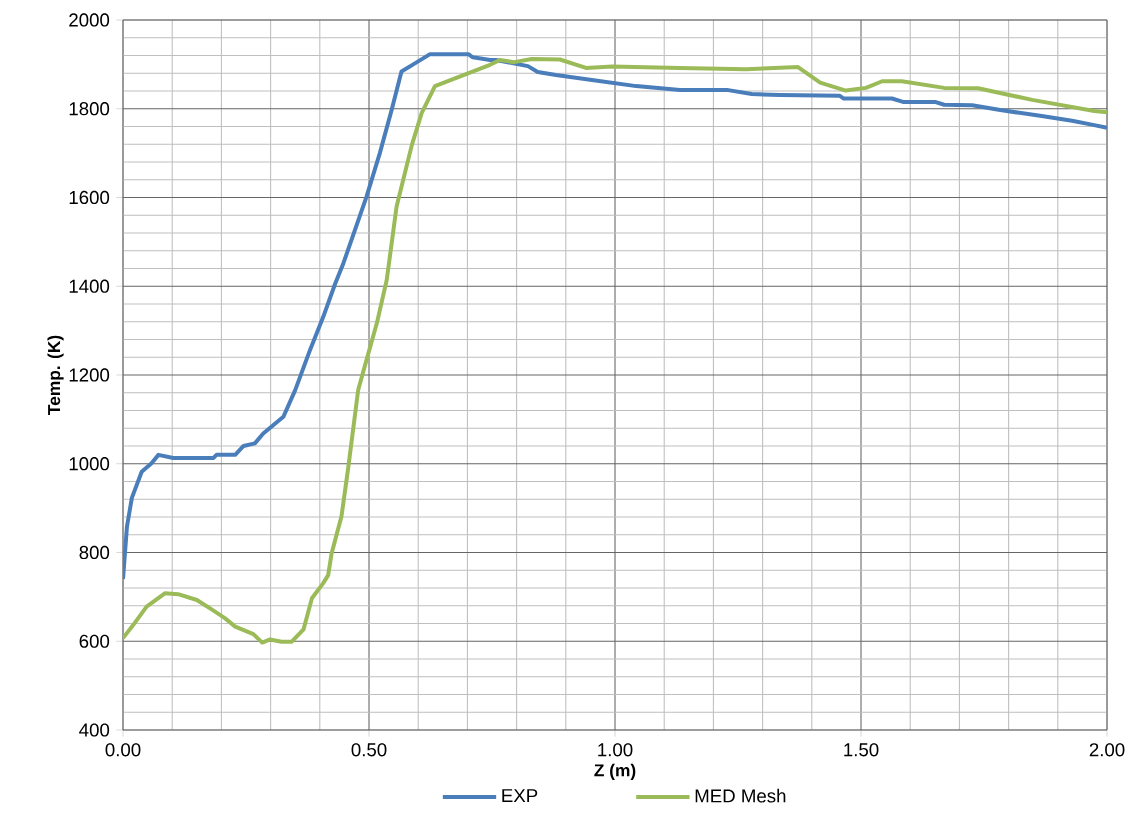 The height and width of the screenshot is (832, 1142). I want to click on x-tick-label: 0.00, so click(123, 750).